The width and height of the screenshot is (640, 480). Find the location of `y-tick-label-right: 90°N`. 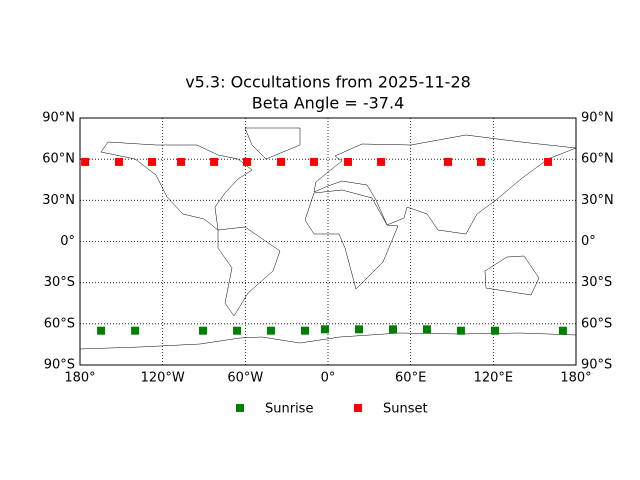

y-tick-label-right: 90°N is located at coordinates (597, 118).